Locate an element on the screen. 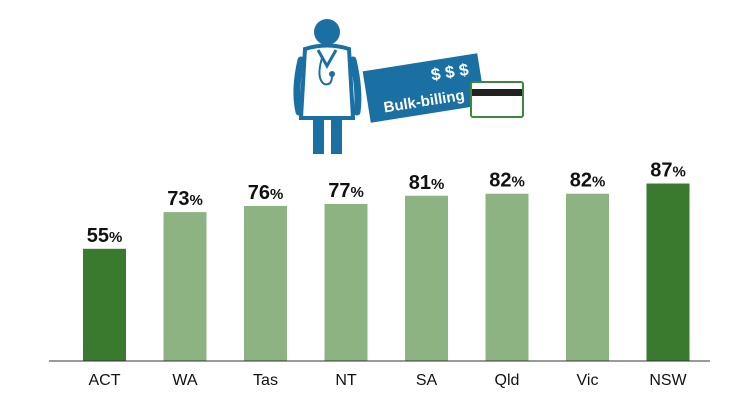 The image size is (754, 403). tick-label-sa: SA is located at coordinates (427, 380).